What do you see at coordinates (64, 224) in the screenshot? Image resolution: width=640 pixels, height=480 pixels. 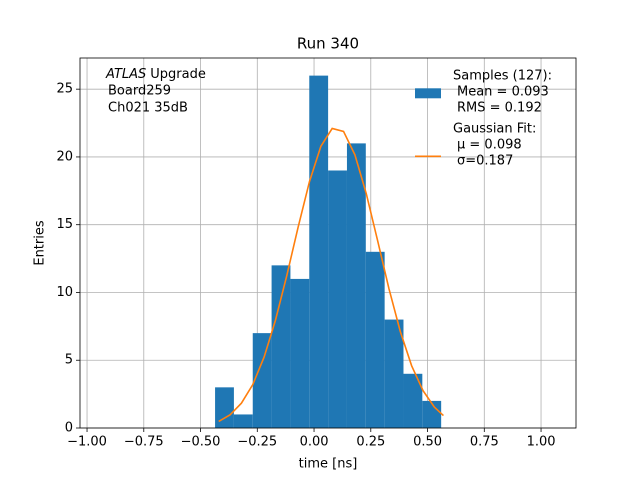 I see `y-tick-label: 15` at bounding box center [64, 224].